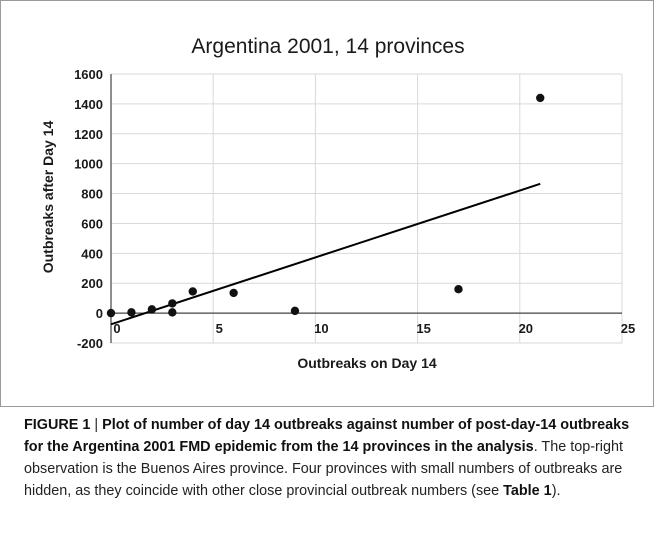 The height and width of the screenshot is (533, 654). I want to click on x-tick-labels: 0 5 10 15 20 25, so click(374, 328).